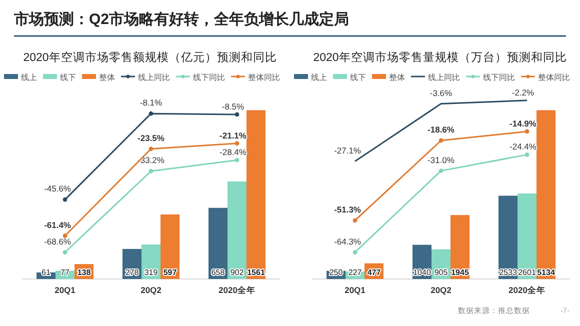 The height and width of the screenshot is (326, 580). I want to click on text: 市场预测：Q2市场略有好转，全年负增长几成定局, so click(181, 19).